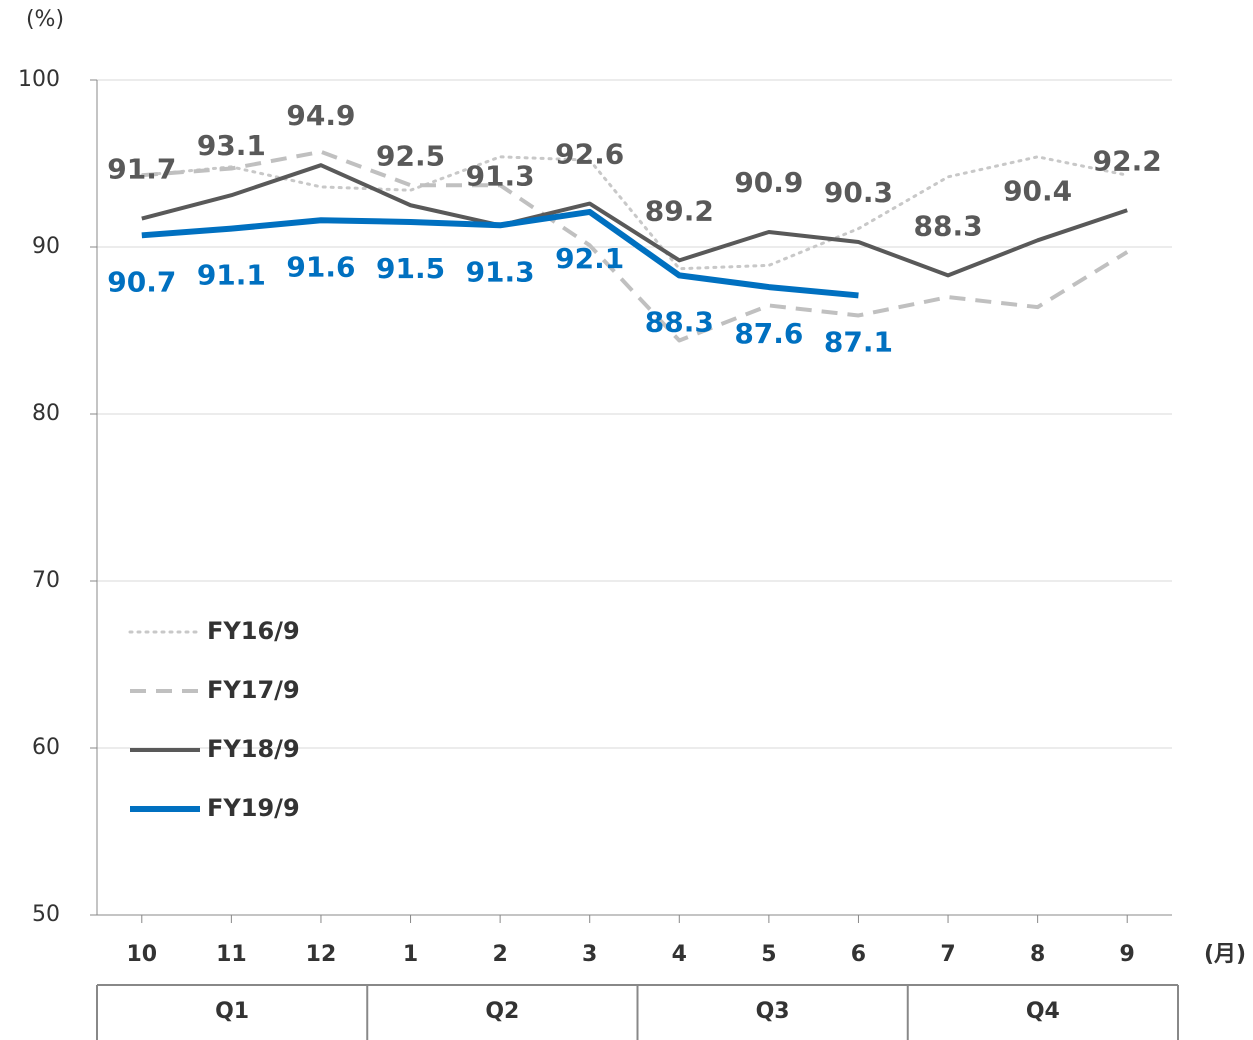 This screenshot has height=1040, width=1253. Describe the element at coordinates (1225, 954) in the screenshot. I see `x-unit-label: (月)` at that location.